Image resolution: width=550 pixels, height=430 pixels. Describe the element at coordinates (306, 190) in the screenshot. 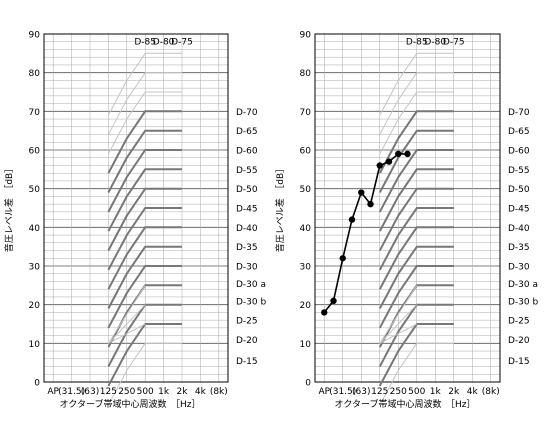

I see `y-tick-label: 50` at that location.